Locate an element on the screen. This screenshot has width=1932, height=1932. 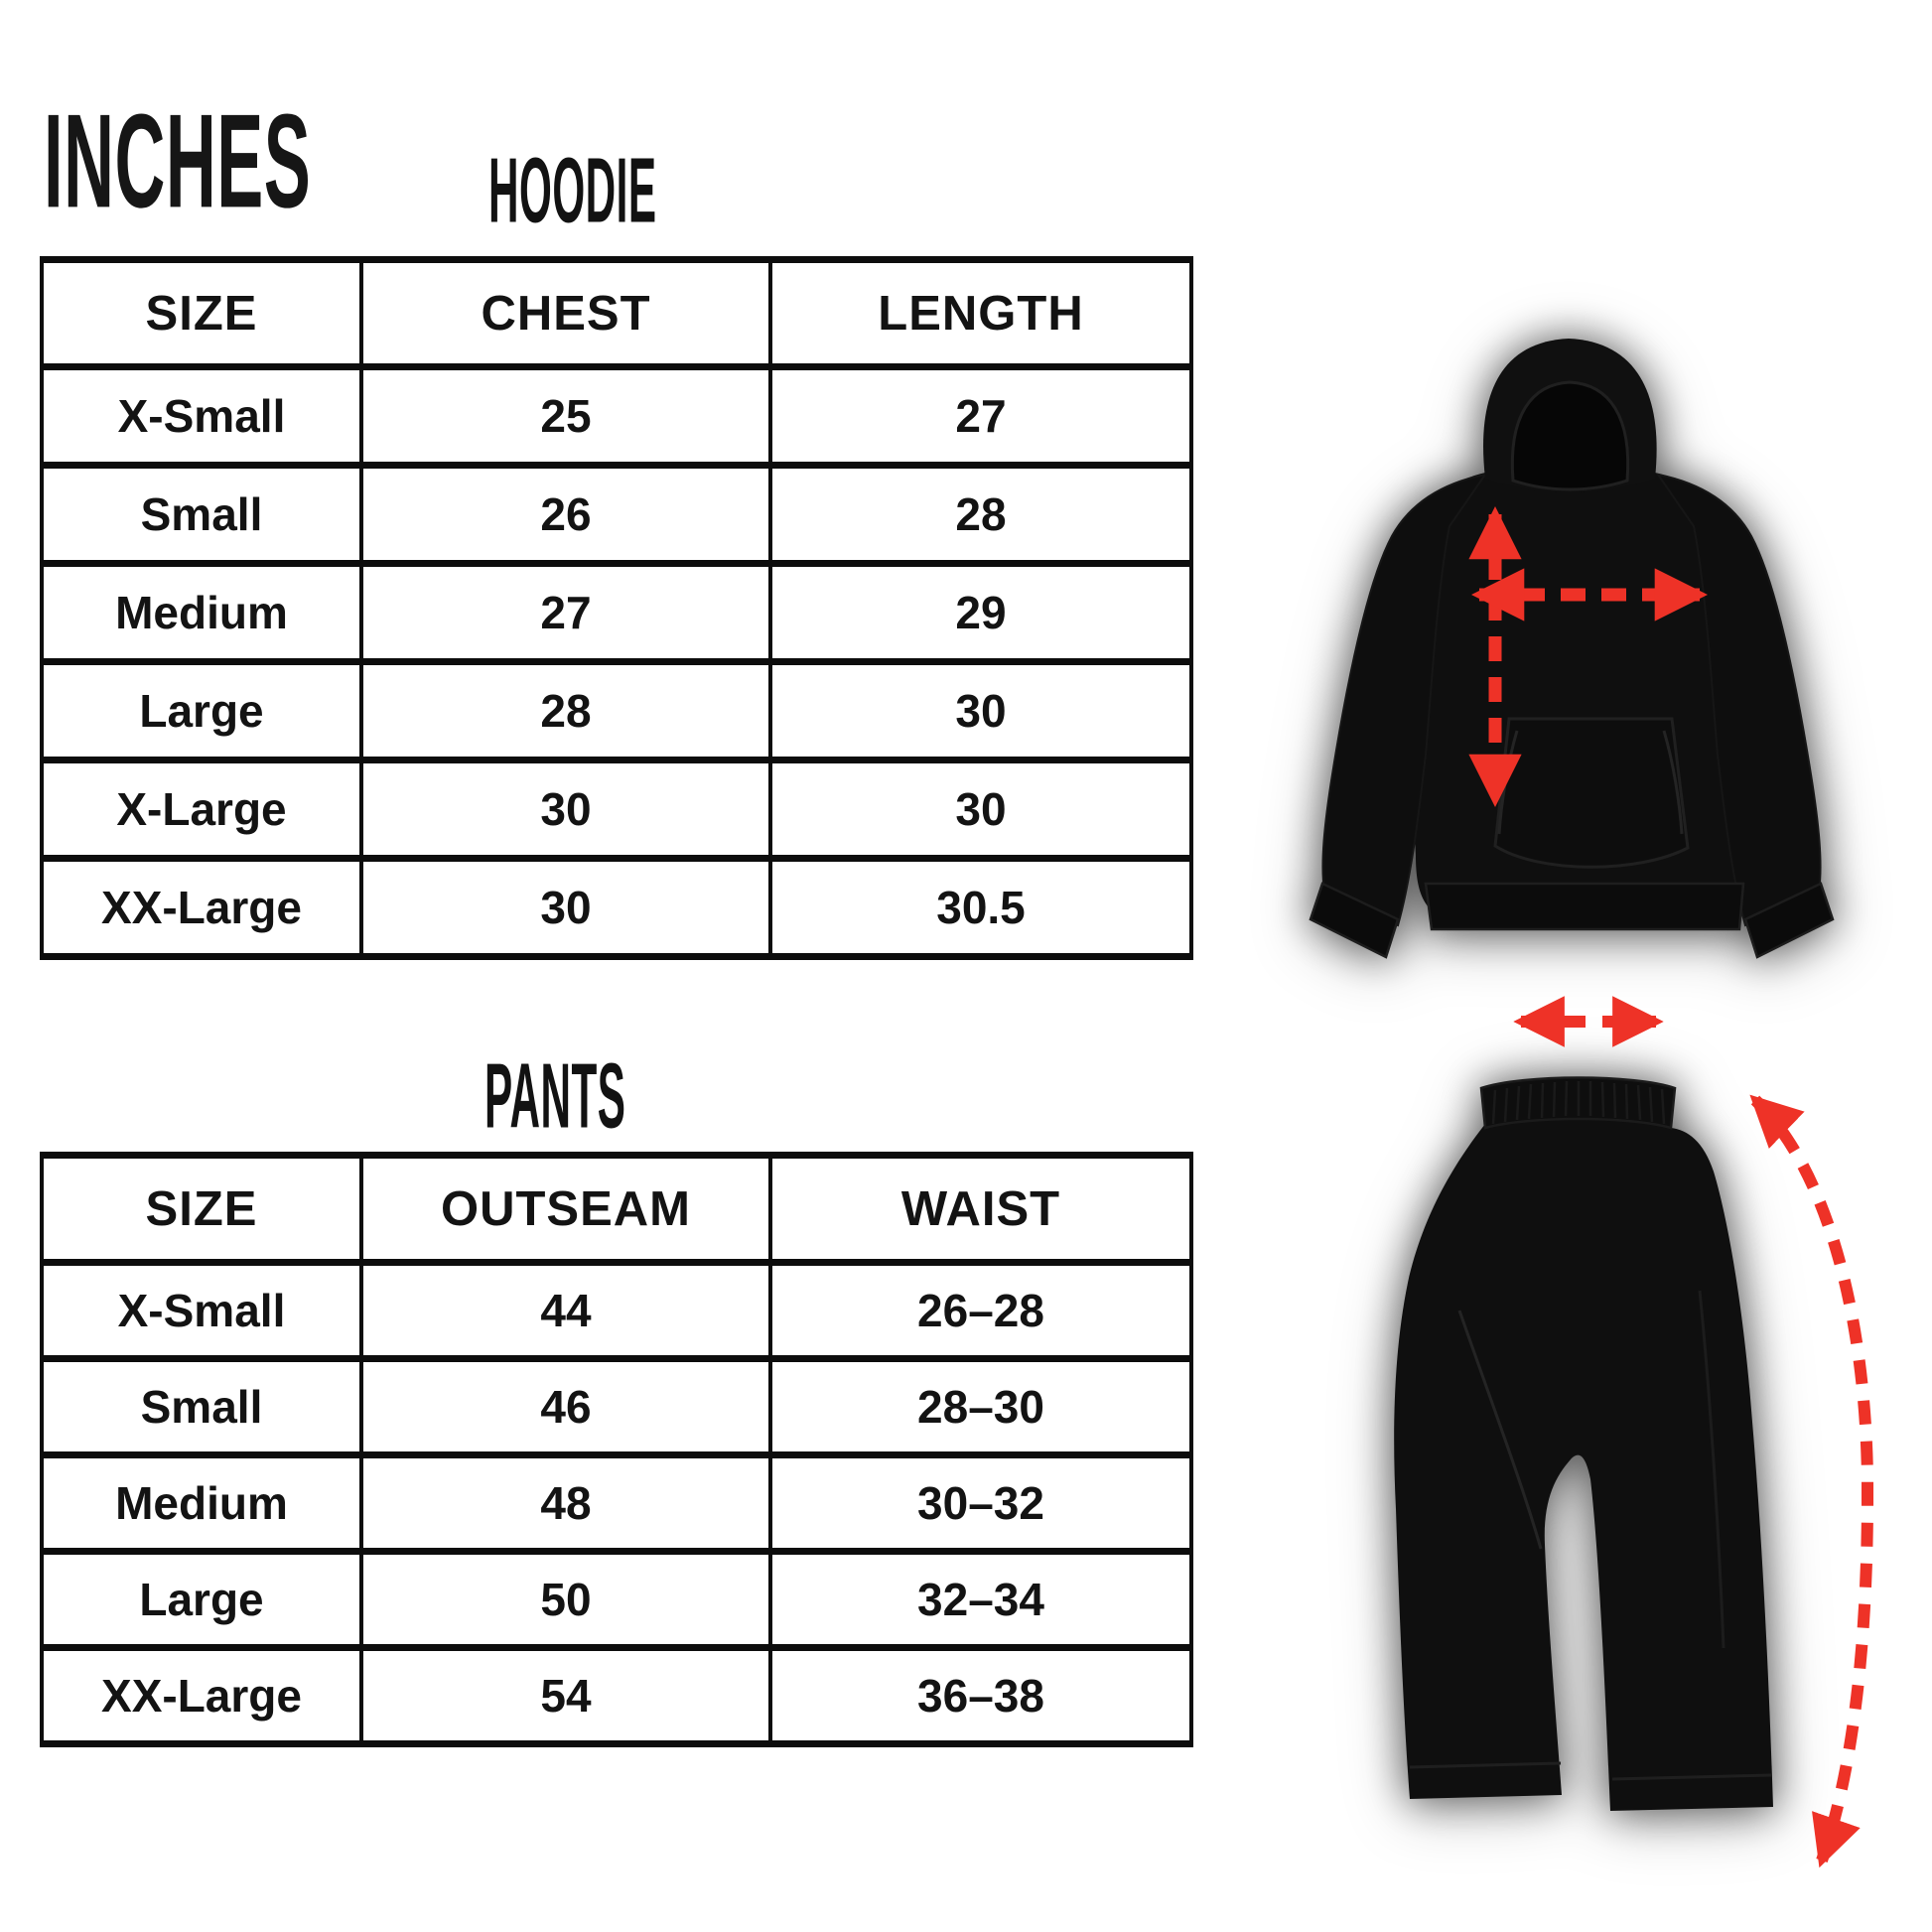
length-cell: 29 is located at coordinates (980, 613).